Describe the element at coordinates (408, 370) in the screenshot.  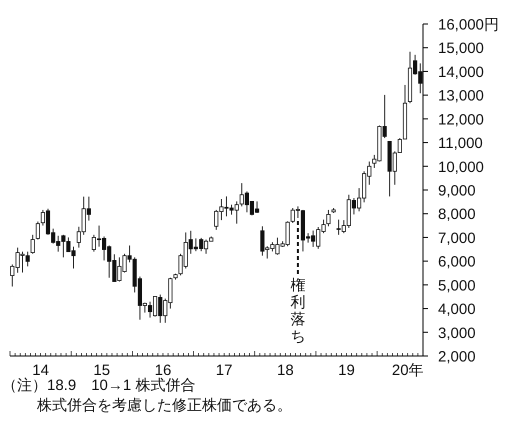
I see `x-tick-label: 20年` at that location.